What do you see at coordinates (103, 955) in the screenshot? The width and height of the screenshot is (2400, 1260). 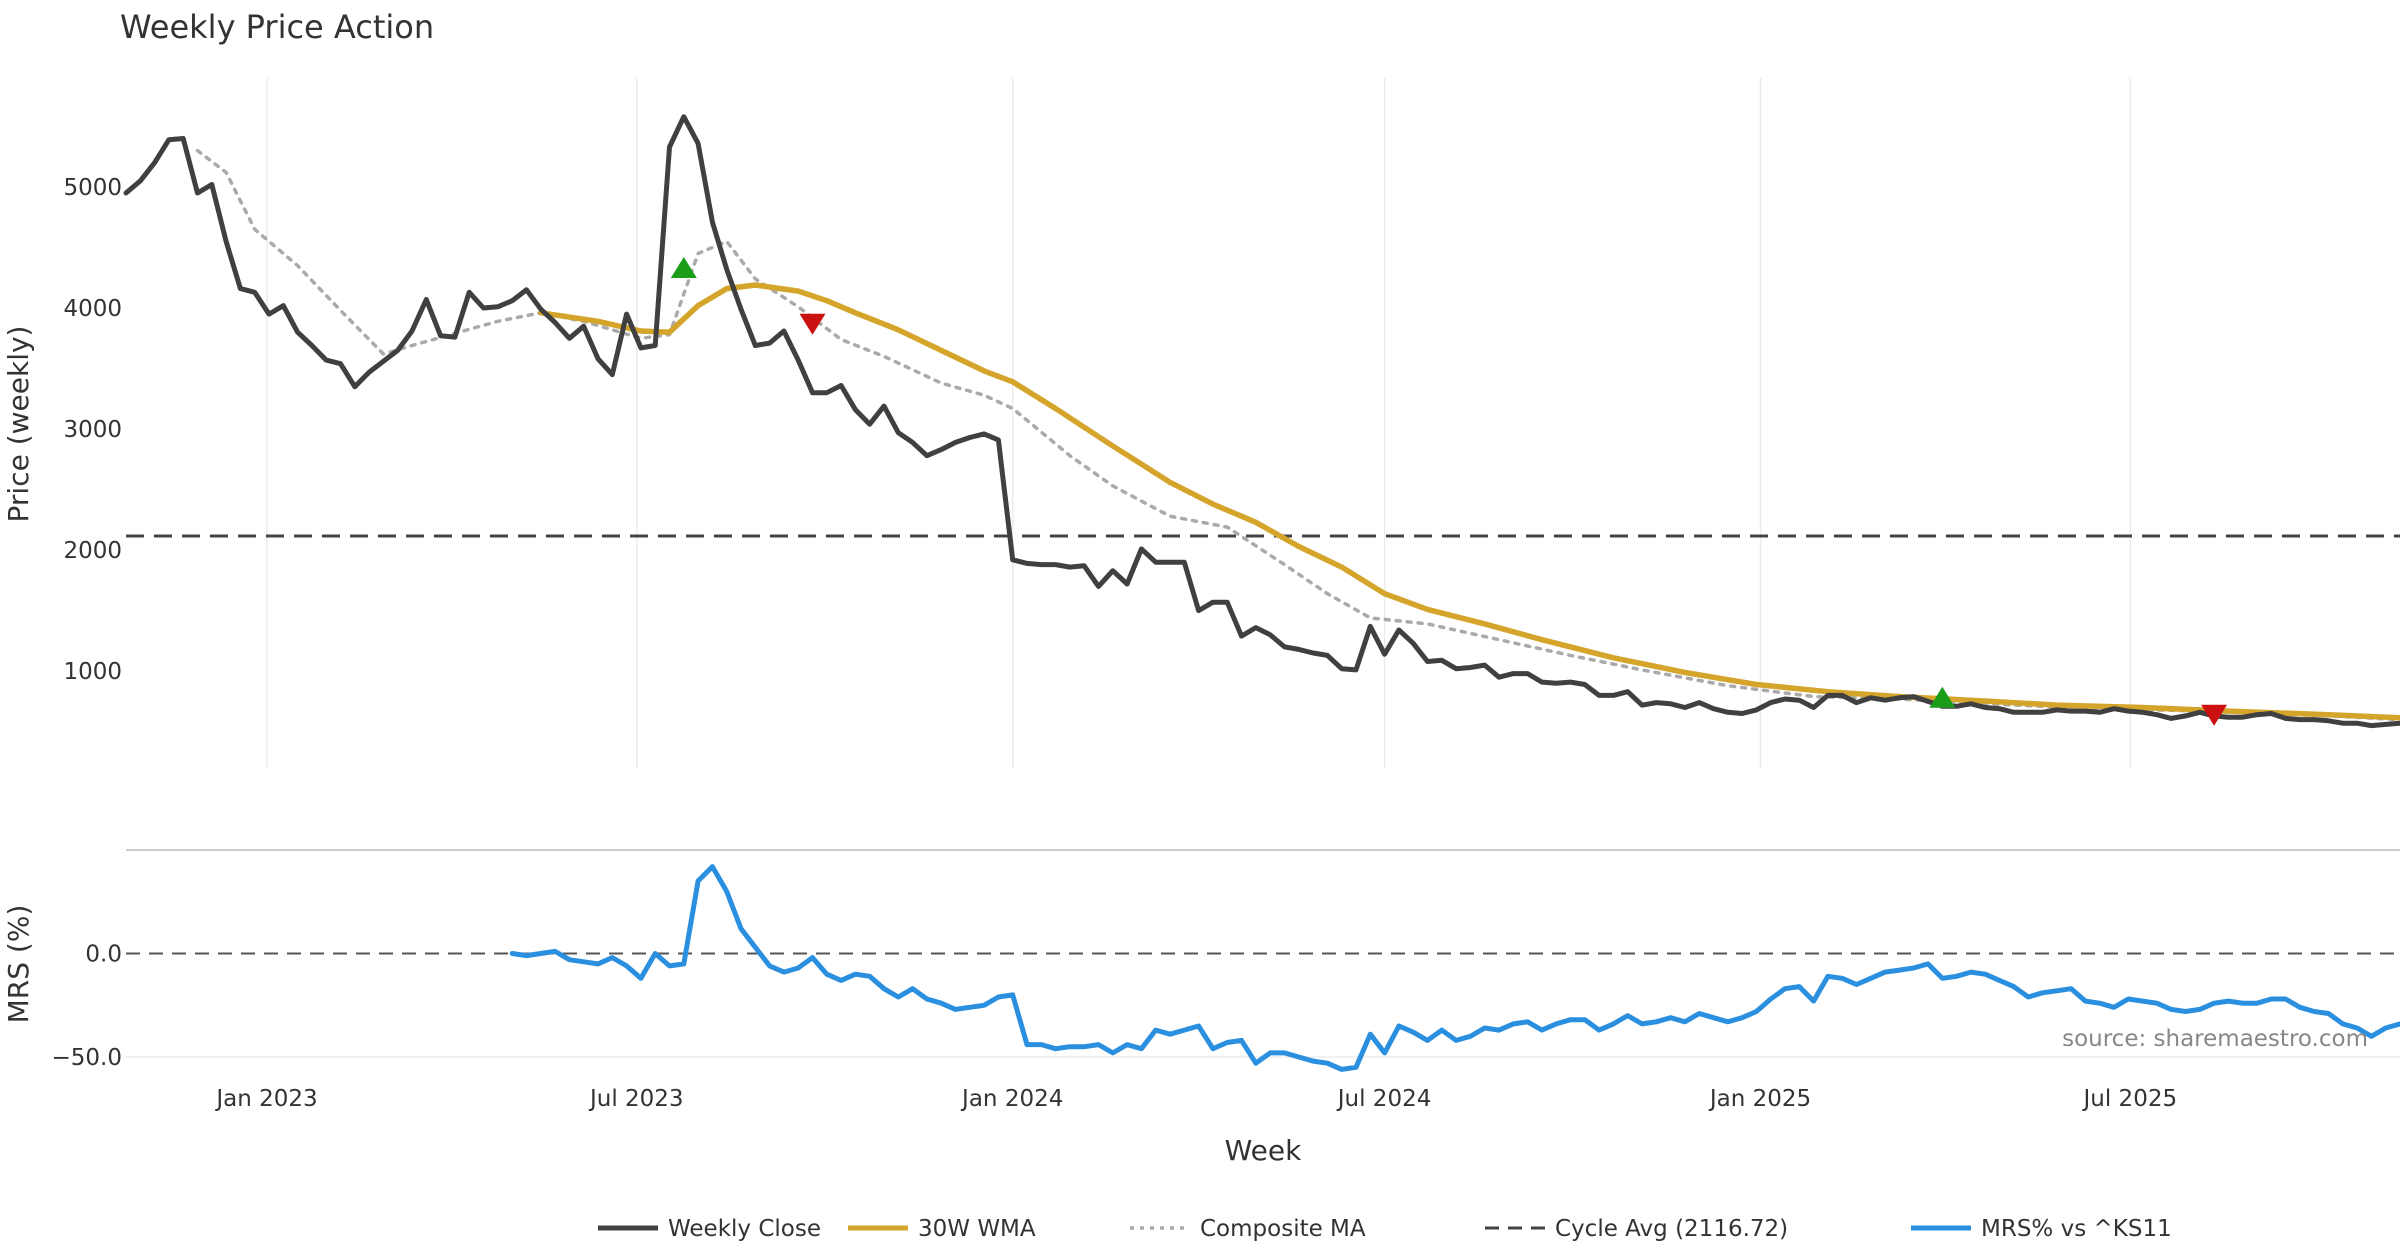 I see `mrs-y-tick-label: 0.0` at bounding box center [103, 955].